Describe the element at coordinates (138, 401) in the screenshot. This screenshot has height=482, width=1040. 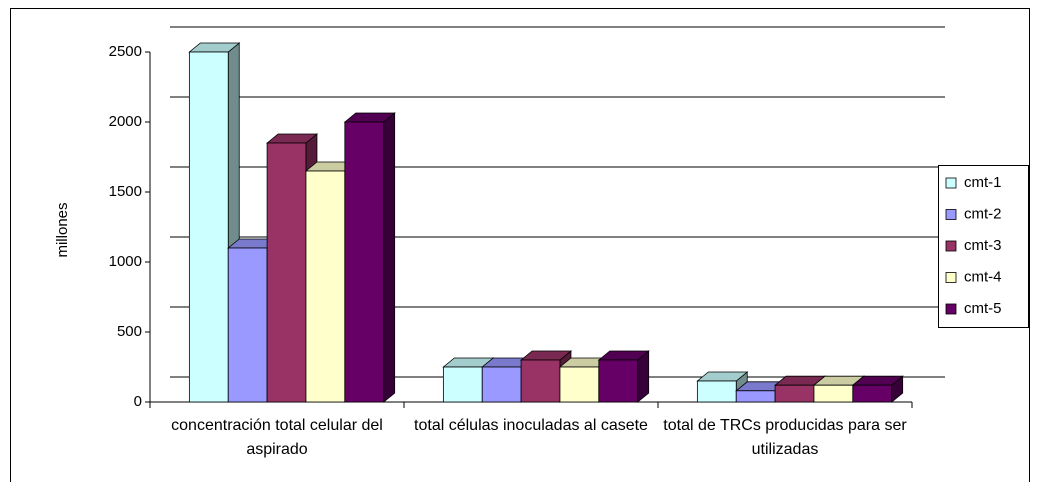
I see `y-tick-label: 0` at that location.